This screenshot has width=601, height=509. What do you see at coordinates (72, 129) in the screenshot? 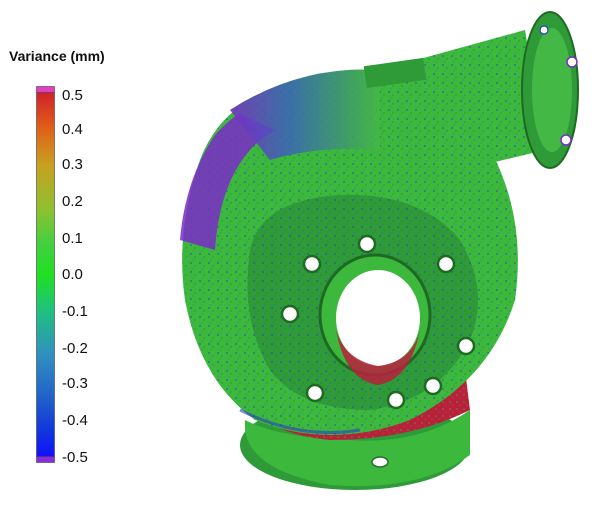
I see `tick-label: 0.4` at bounding box center [72, 129].